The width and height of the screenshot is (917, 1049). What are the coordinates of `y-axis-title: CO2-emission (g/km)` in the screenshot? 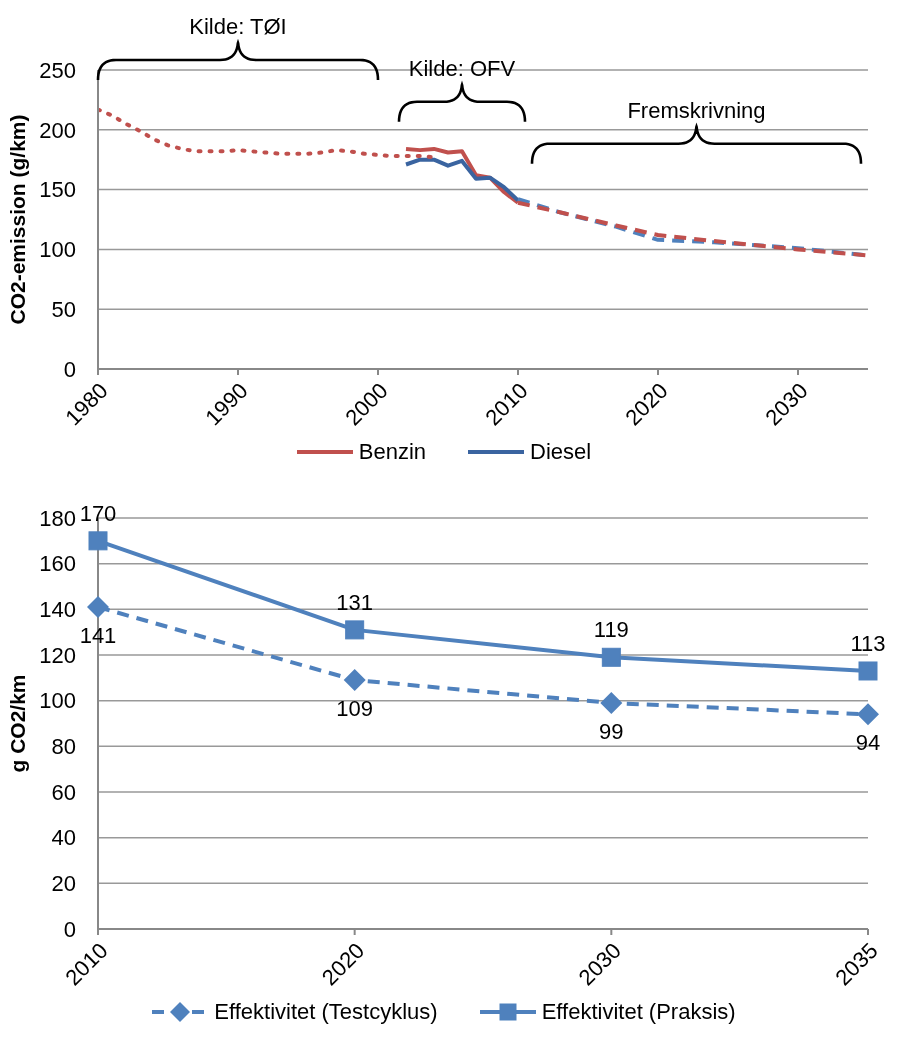 It's located at (18, 219).